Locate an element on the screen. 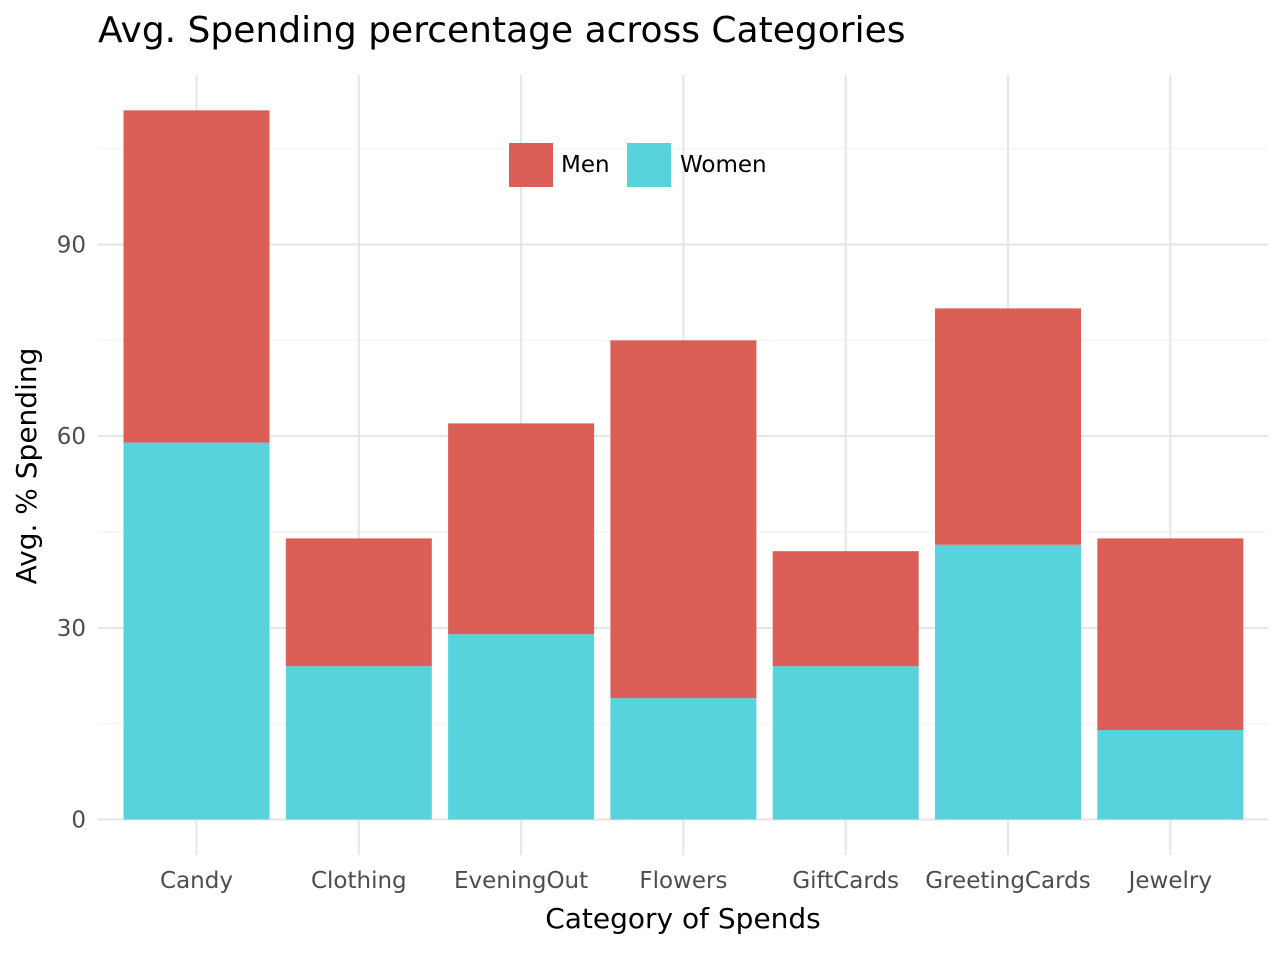  bar-women-jewelry is located at coordinates (1170, 775).